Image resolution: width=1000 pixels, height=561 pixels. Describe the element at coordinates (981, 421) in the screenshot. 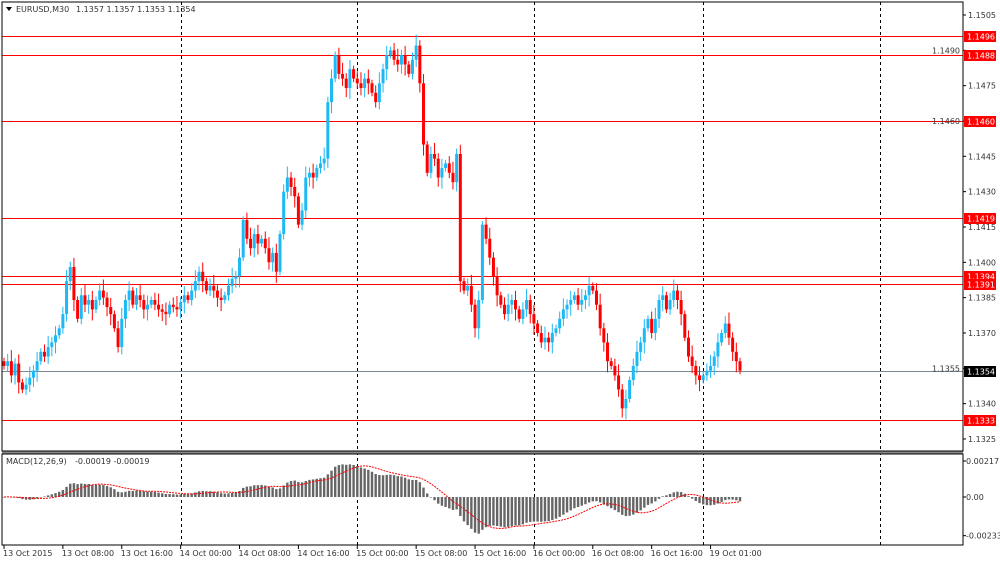

I see `level-label: 1.1333` at that location.